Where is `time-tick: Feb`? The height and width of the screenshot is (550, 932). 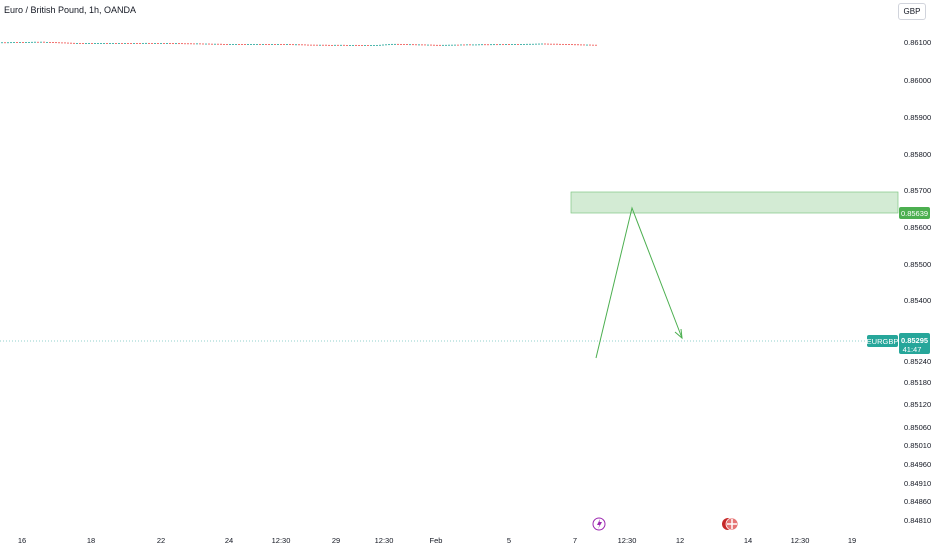 time-tick: Feb is located at coordinates (436, 540).